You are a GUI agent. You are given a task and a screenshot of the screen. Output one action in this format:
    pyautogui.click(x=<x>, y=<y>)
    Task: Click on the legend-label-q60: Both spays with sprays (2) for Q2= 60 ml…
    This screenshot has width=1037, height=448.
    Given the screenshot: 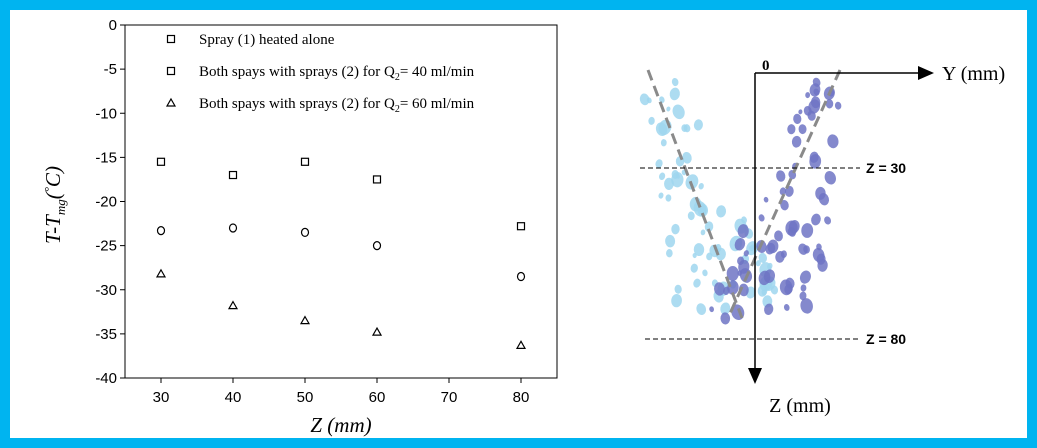 What is the action you would take?
    pyautogui.click(x=337, y=105)
    